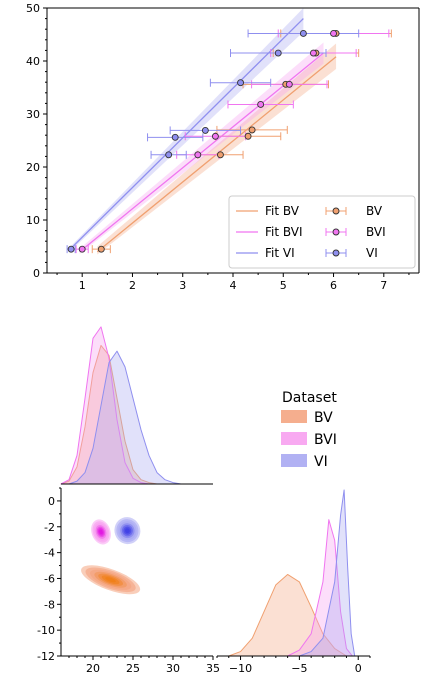 Image resolution: width=436 pixels, height=698 pixels. Describe the element at coordinates (372, 253) in the screenshot. I see `legend-label: VI` at that location.